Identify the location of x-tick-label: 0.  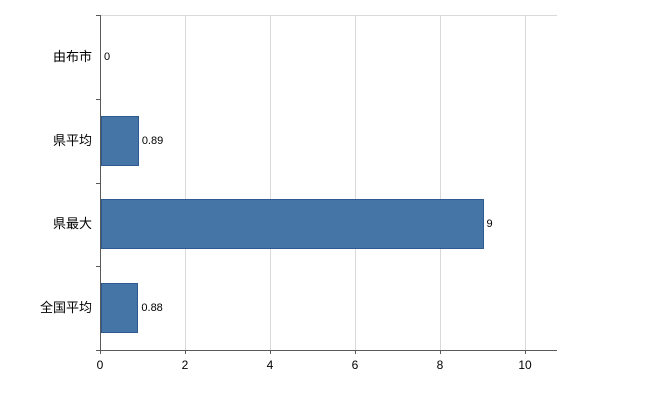
(100, 365).